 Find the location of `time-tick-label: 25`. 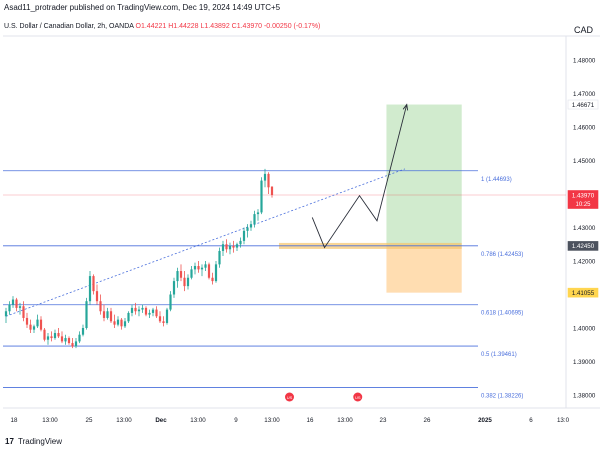

time-tick-label: 25 is located at coordinates (89, 420).